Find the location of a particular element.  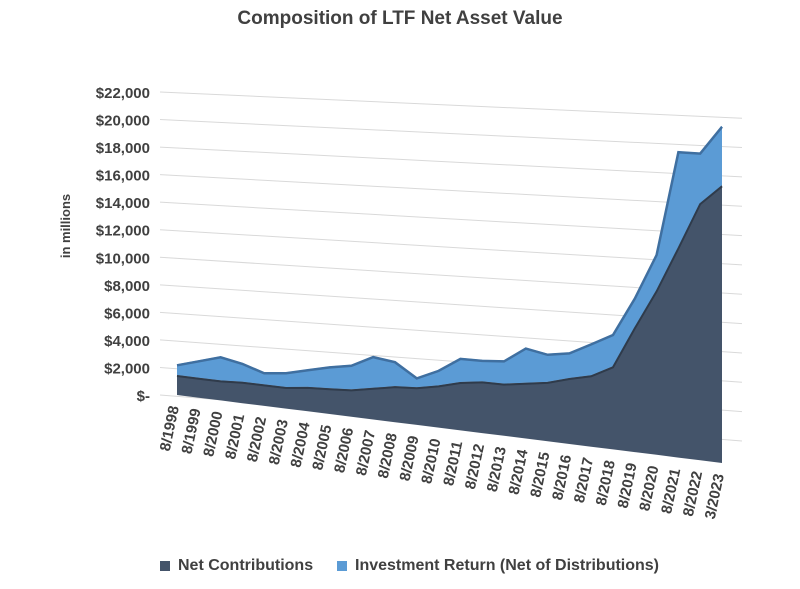

legend-swatch-investment-return is located at coordinates (342, 566).